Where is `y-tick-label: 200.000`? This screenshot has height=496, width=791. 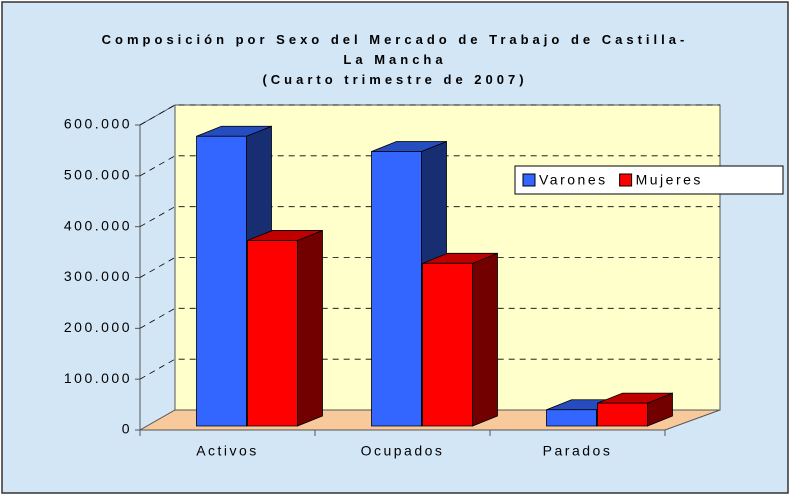
y-tick-label: 200.000 is located at coordinates (98, 327).